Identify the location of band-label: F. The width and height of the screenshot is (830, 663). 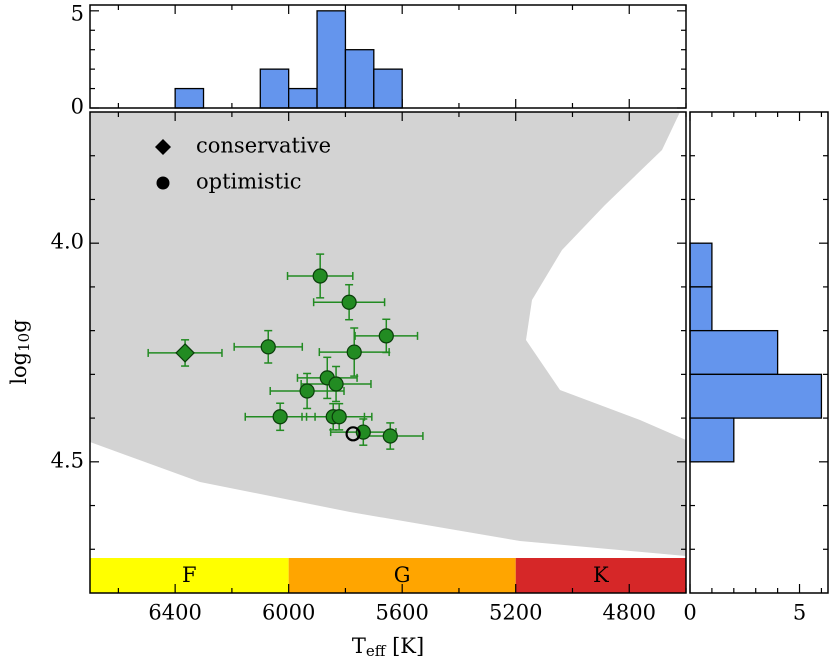
(189, 575).